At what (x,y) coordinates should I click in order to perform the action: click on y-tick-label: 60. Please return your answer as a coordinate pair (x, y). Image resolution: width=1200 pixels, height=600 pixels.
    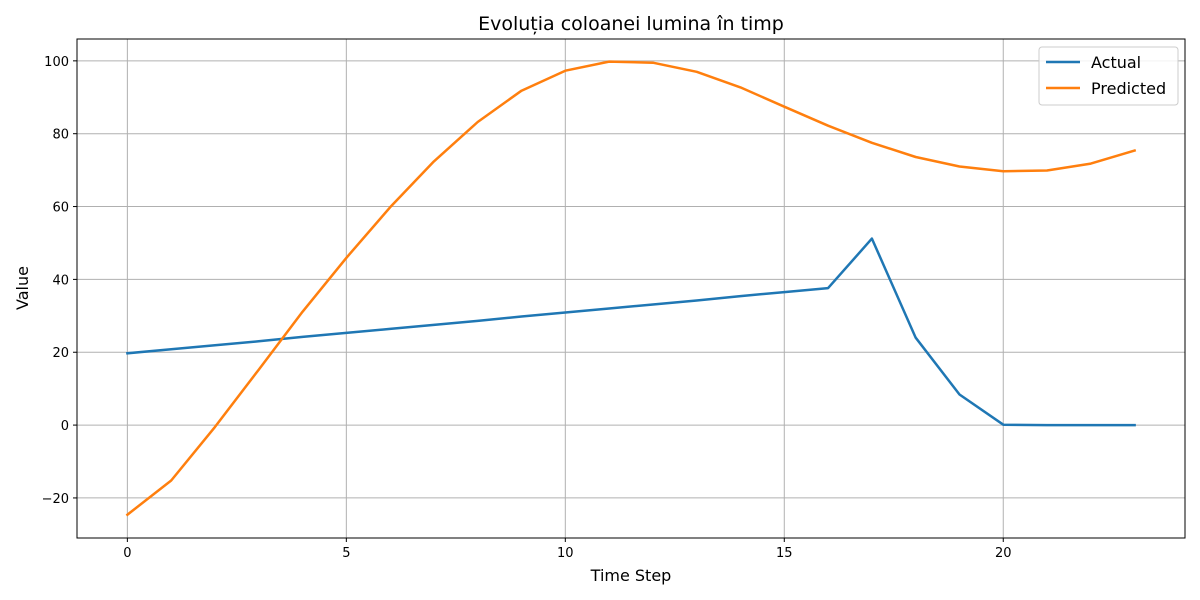
    Looking at the image, I should click on (60, 208).